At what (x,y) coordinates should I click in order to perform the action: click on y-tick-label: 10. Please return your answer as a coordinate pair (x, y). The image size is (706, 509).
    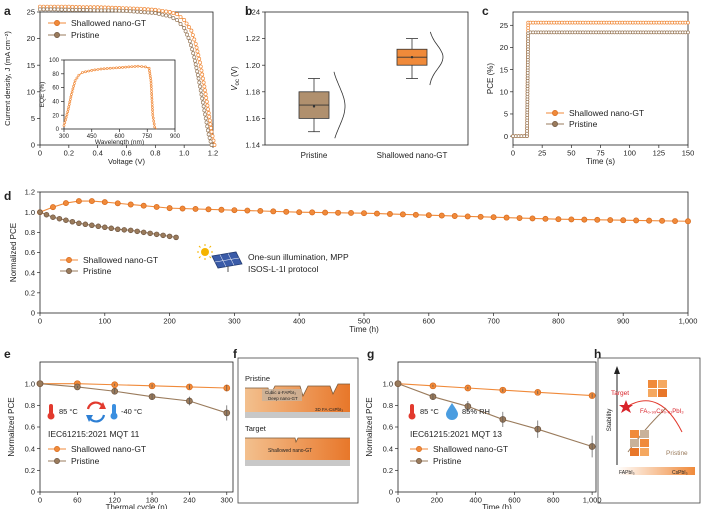
    Looking at the image, I should click on (504, 91).